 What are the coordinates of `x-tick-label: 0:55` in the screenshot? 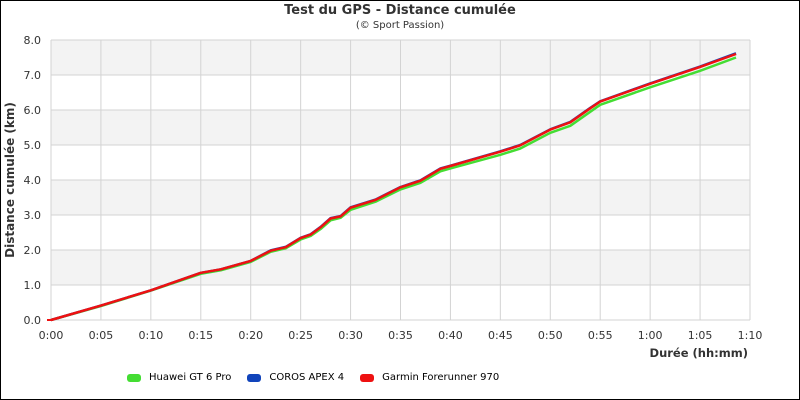 It's located at (600, 335).